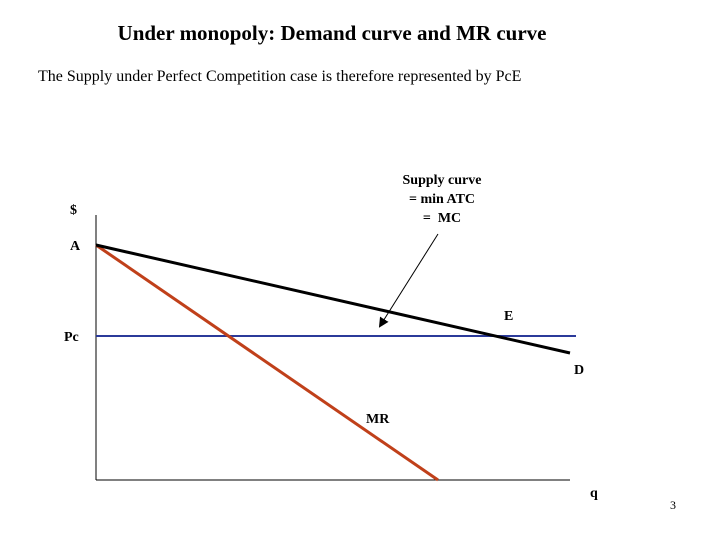 The image size is (720, 540). I want to click on demand-label: D, so click(579, 370).